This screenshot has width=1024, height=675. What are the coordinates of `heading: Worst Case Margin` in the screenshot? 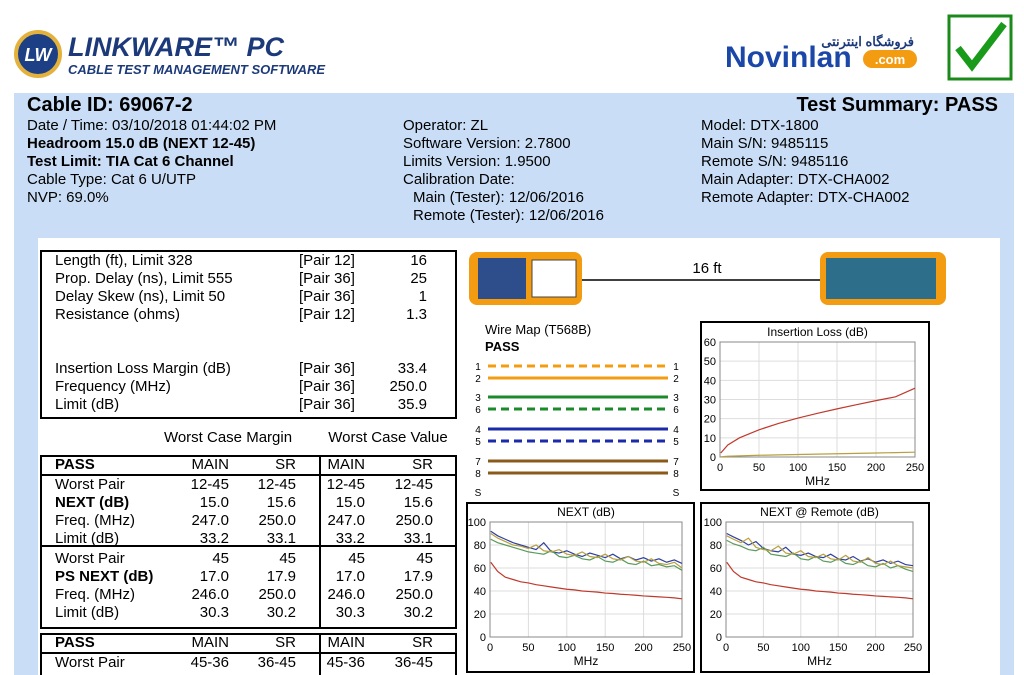 It's located at (228, 437).